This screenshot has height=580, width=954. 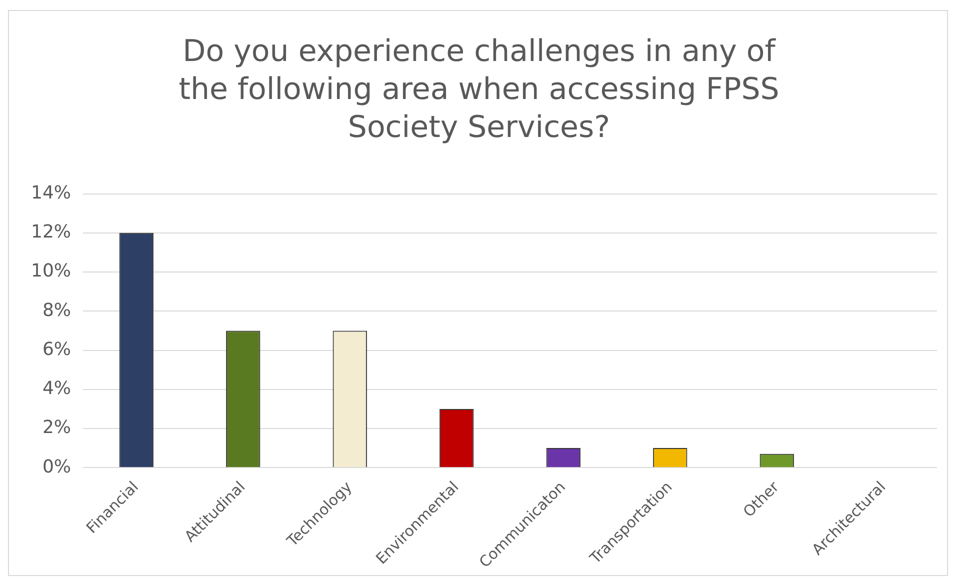 What do you see at coordinates (57, 467) in the screenshot?
I see `y-tick-label: 0%` at bounding box center [57, 467].